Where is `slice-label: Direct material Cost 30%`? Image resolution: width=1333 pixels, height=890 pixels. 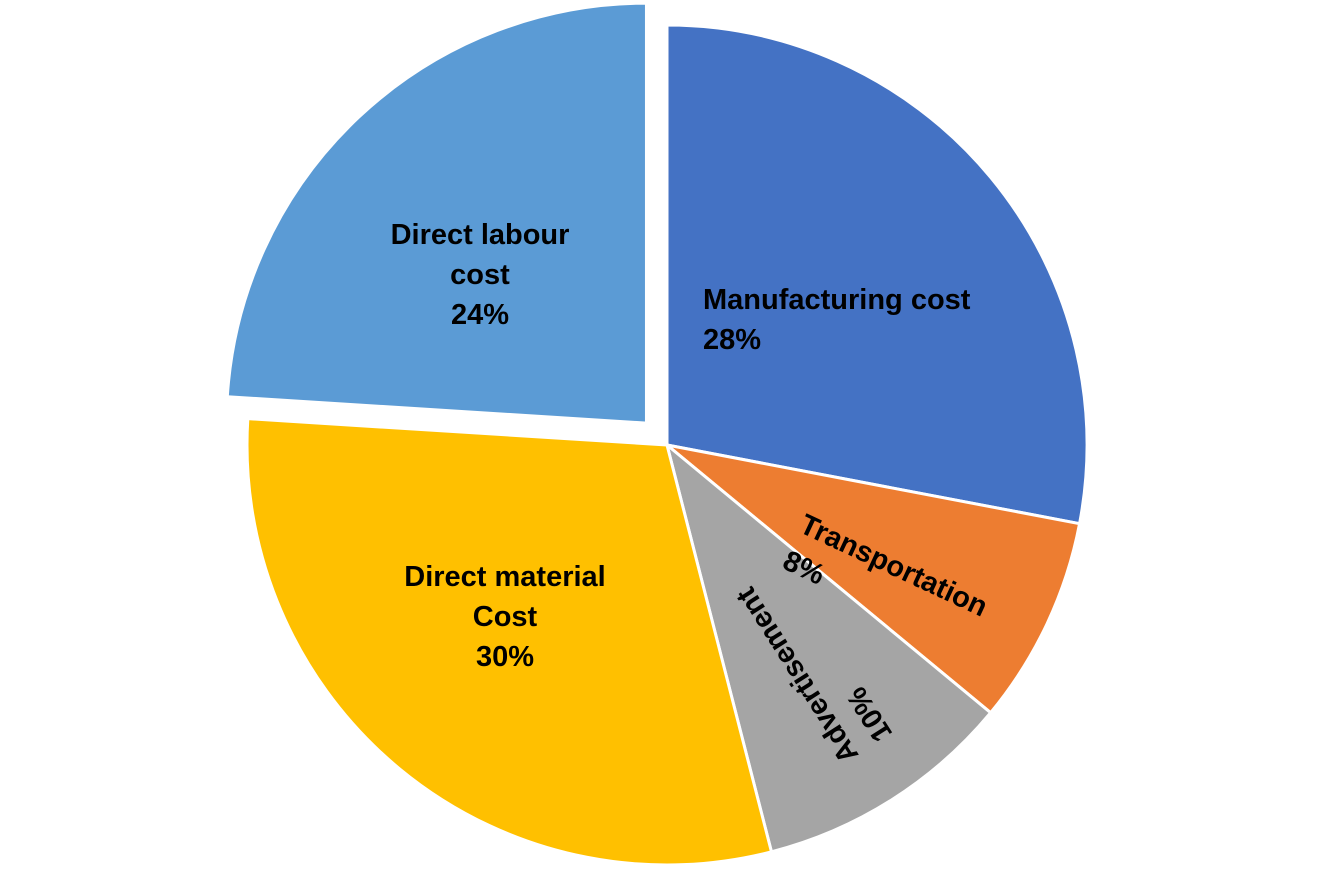 slice-label: Direct material Cost 30% is located at coordinates (505, 617).